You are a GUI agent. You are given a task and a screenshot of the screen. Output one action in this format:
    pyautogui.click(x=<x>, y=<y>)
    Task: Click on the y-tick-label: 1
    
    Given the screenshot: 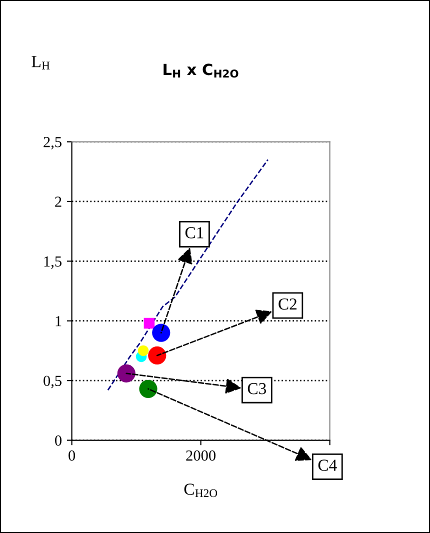 What is the action you would take?
    pyautogui.click(x=59, y=321)
    